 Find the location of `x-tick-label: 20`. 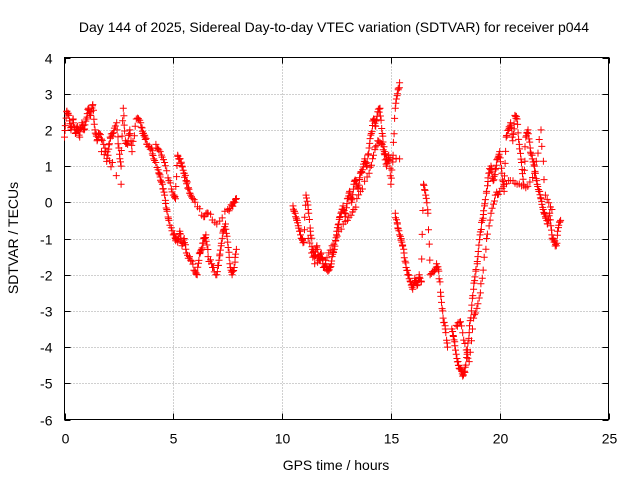

x-tick-label: 20 is located at coordinates (501, 439).